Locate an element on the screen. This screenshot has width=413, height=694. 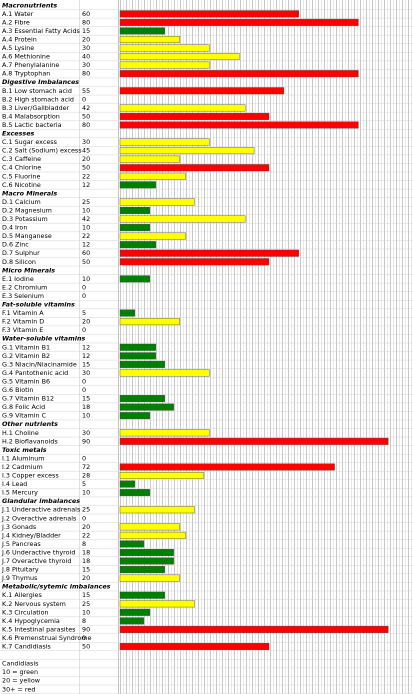
row-label: G.8 Folic Acid is located at coordinates (23, 407).